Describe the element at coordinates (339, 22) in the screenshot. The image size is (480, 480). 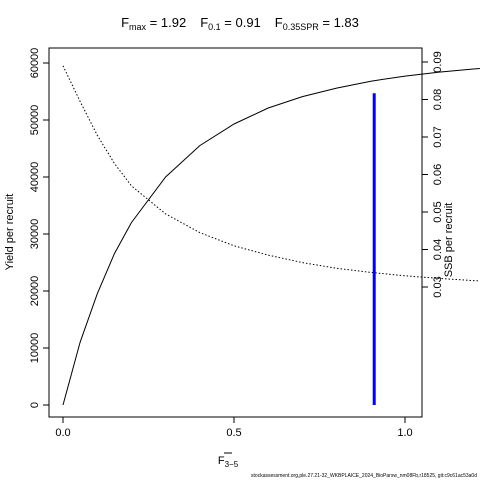
I see `title-f35-value: = 1.83` at that location.